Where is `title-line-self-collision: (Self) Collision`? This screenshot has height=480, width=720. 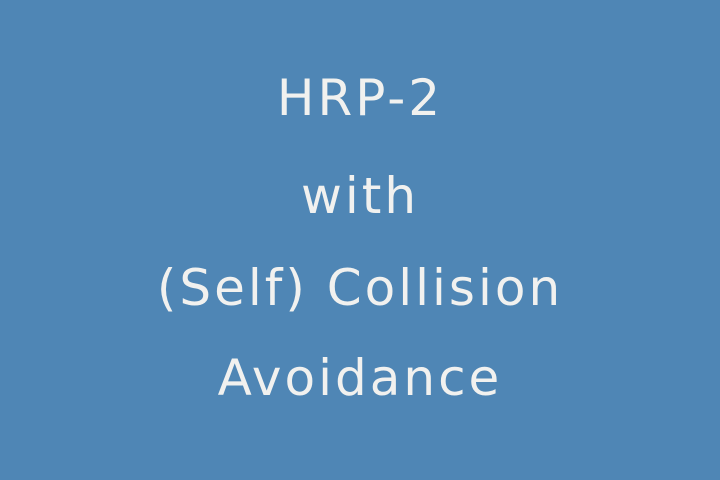
title-line-self-collision: (Self) Collision is located at coordinates (360, 288).